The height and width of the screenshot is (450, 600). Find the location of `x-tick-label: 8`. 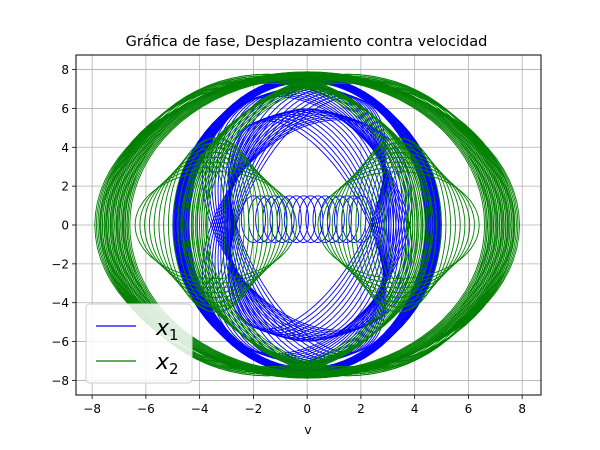

x-tick-label: 8 is located at coordinates (522, 409).